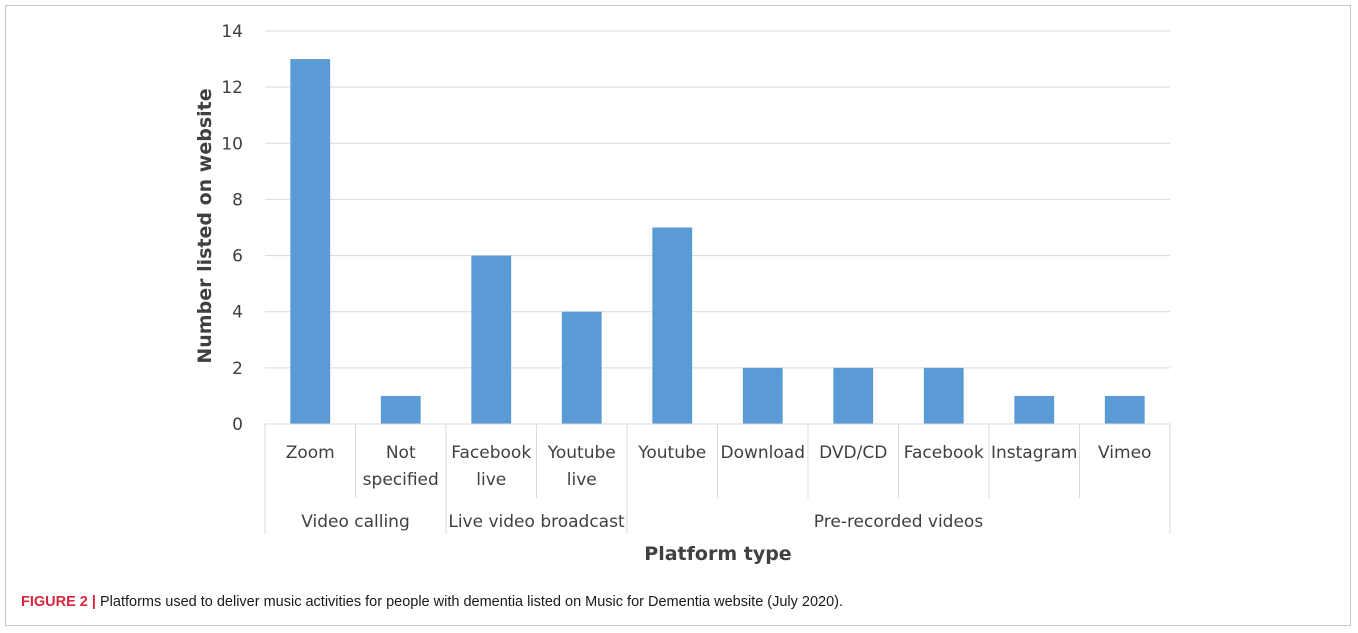 Image resolution: width=1358 pixels, height=633 pixels. Describe the element at coordinates (232, 32) in the screenshot. I see `y-tick-label: 14` at that location.